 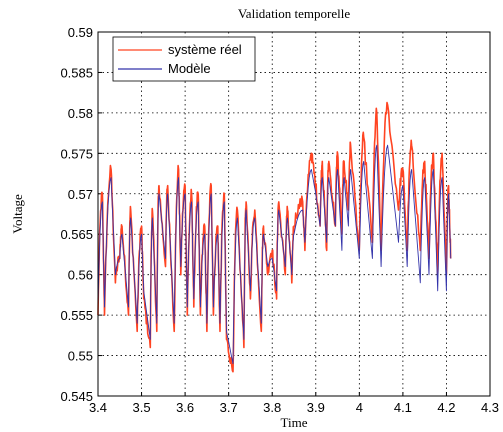 I want to click on y-tick-label: 0.55, so click(x=80, y=356).